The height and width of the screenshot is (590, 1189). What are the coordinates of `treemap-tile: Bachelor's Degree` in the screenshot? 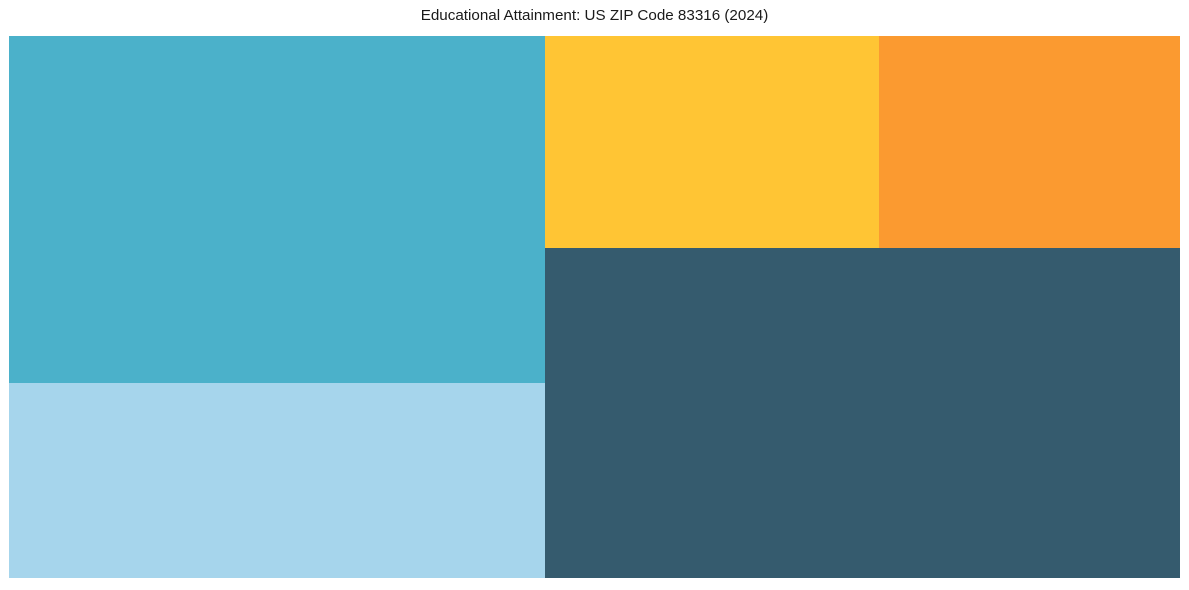 It's located at (712, 142).